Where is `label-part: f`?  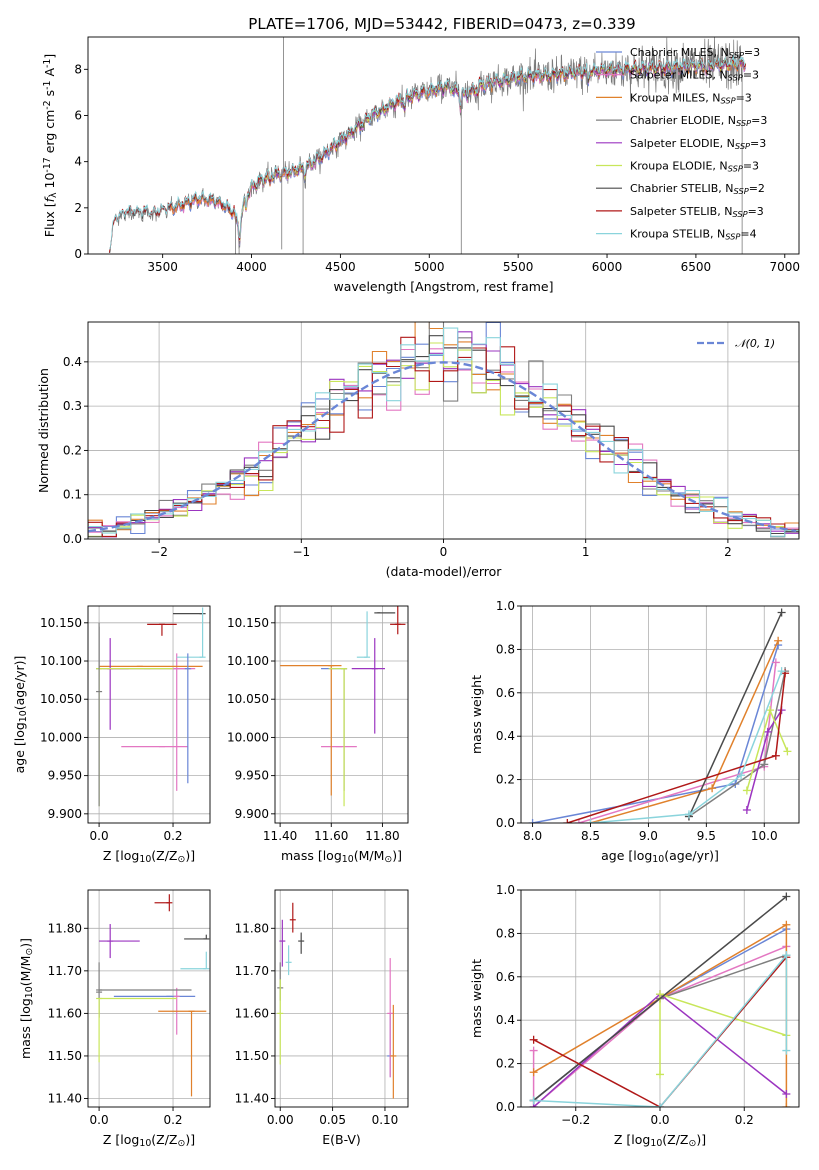
label-part: f is located at coordinates (49, 199).